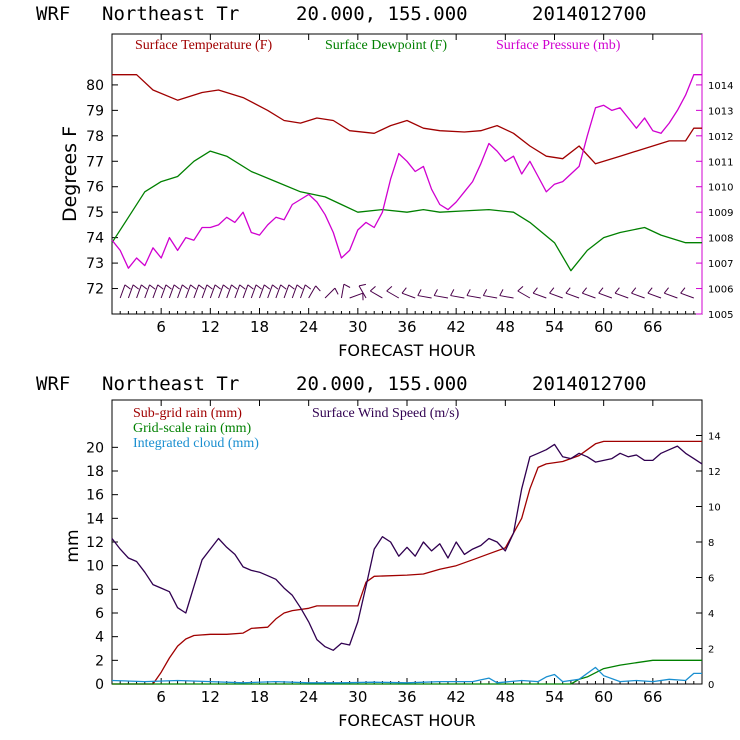  What do you see at coordinates (95, 162) in the screenshot?
I see `y-tick-label-left: 77` at bounding box center [95, 162].